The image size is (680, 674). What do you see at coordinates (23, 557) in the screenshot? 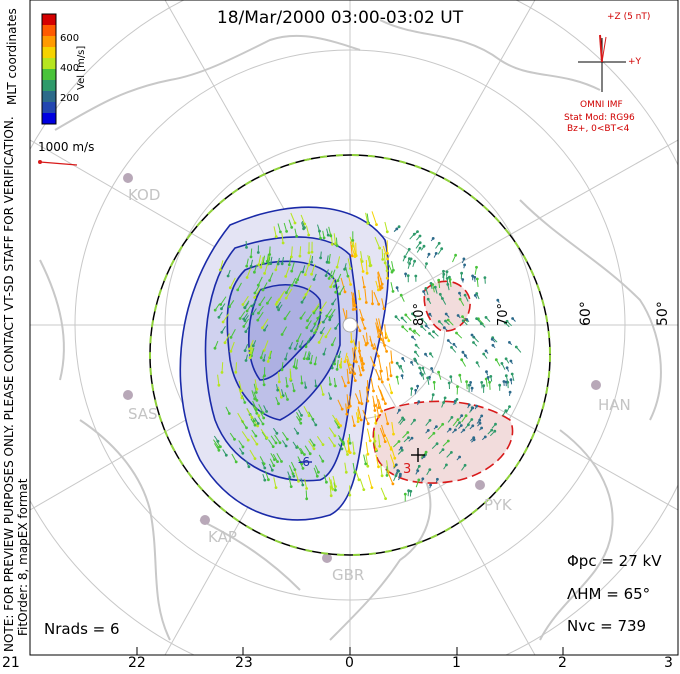
I see `fit-order-notice: FitOrder: 8, mapEX format` at bounding box center [23, 557].